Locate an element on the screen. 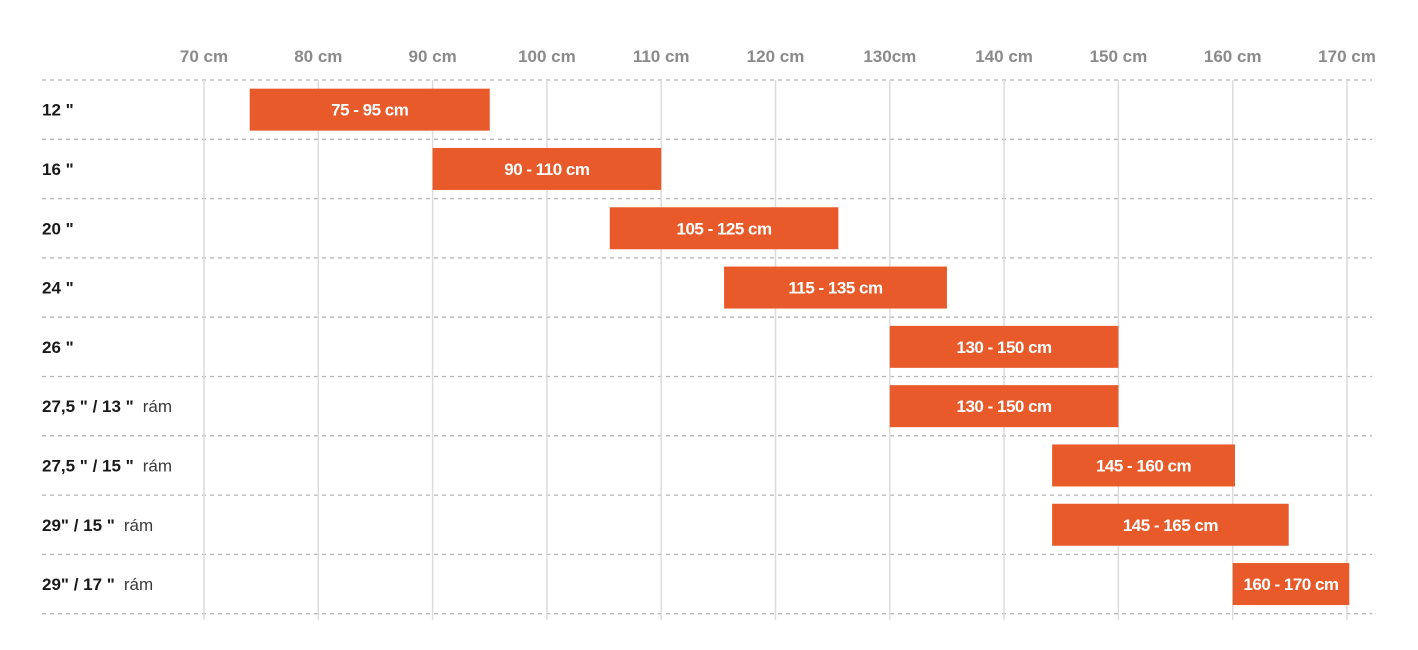 Image resolution: width=1418 pixels, height=650 pixels. row-label: 27,5 " / 15 " is located at coordinates (88, 465).